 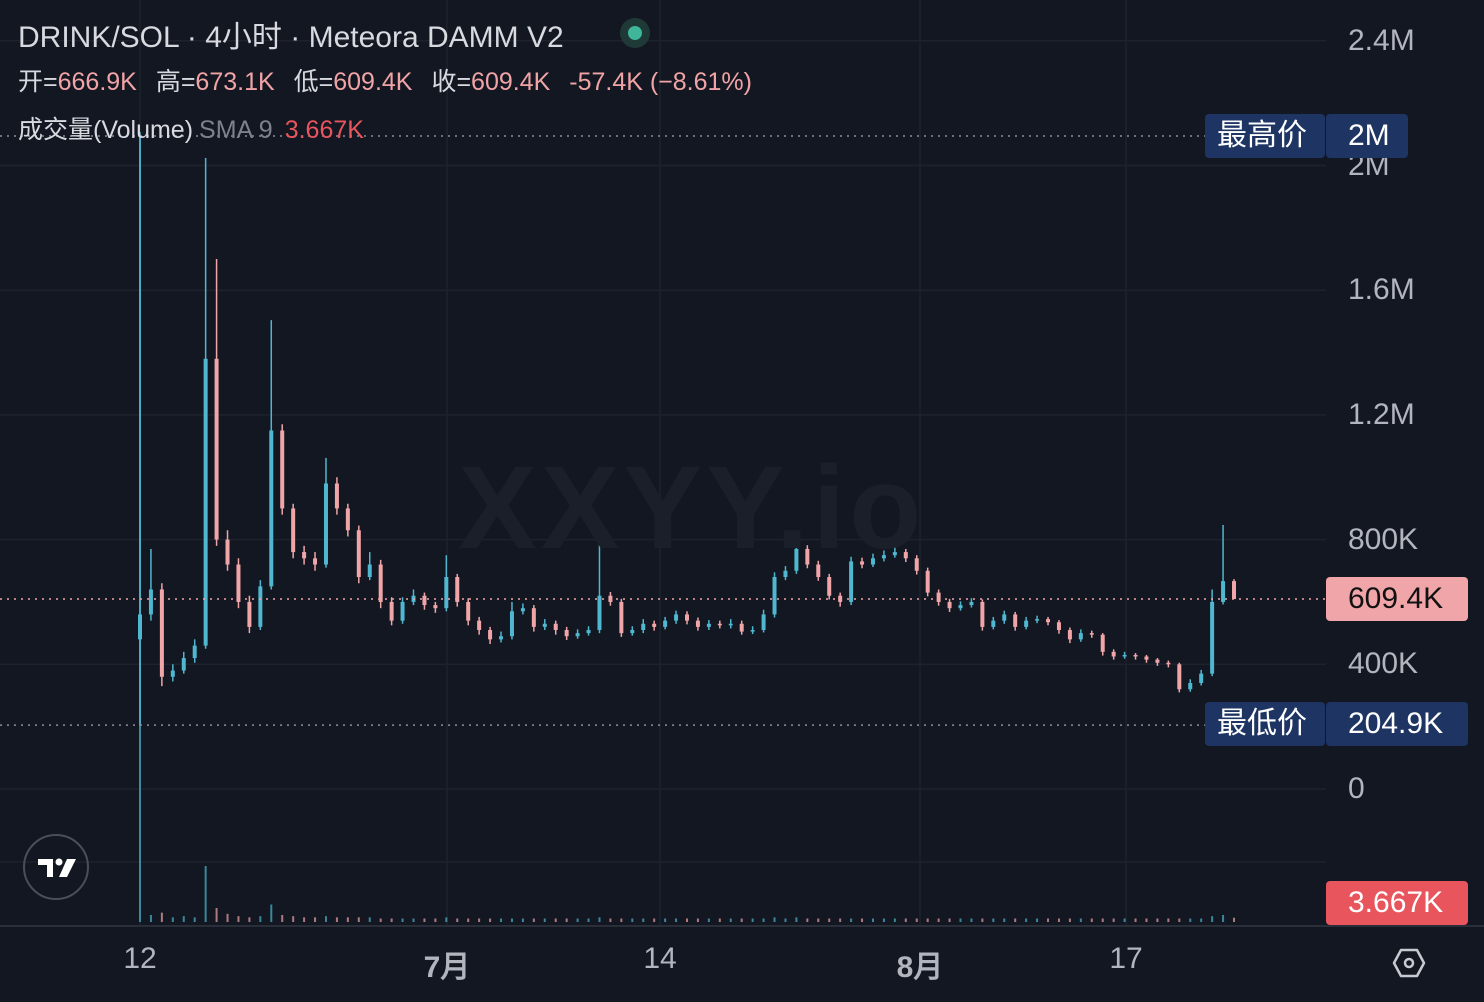 I want to click on volume-sma-label: SMA 9, so click(x=236, y=130).